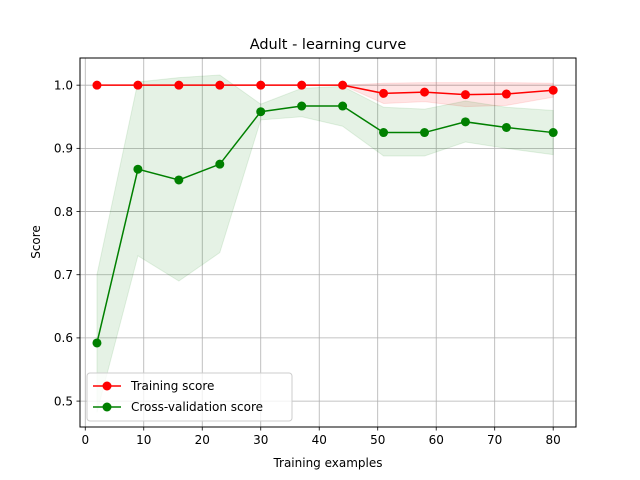 The width and height of the screenshot is (640, 480). I want to click on legend-marker-cross-validation, so click(107, 407).